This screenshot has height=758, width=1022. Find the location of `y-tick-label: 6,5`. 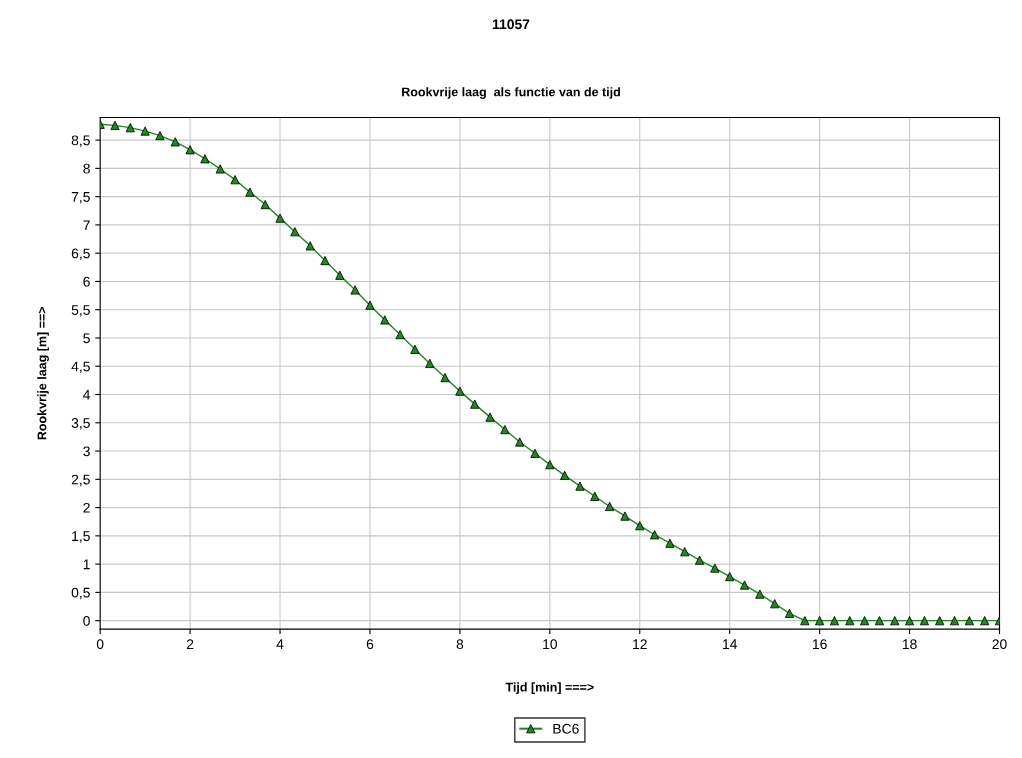

y-tick-label: 6,5 is located at coordinates (80, 254).